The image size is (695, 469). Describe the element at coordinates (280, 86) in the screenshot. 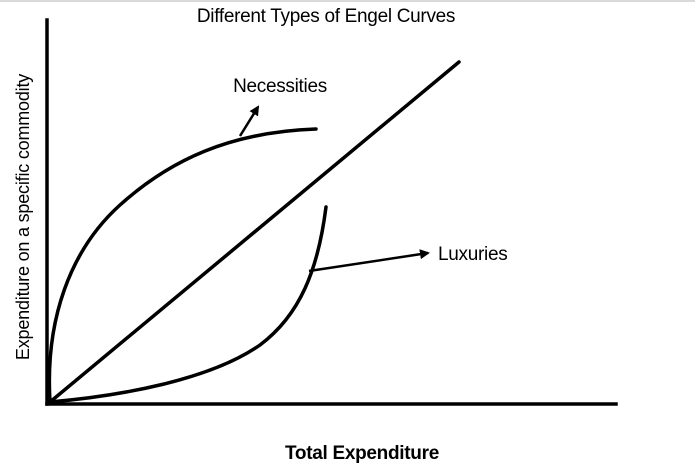

I see `necessities-label: Necessities` at that location.